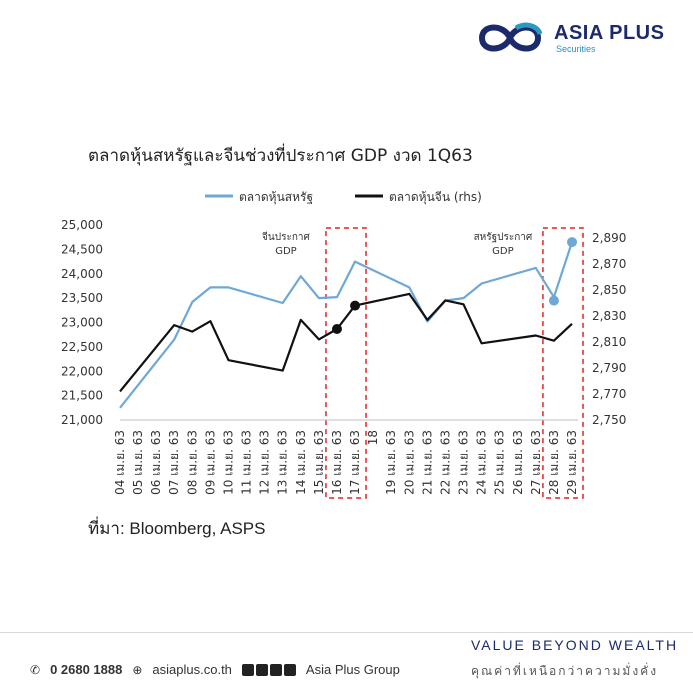  I want to click on x-tick-label: 23 เม.ย. 63, so click(464, 462).